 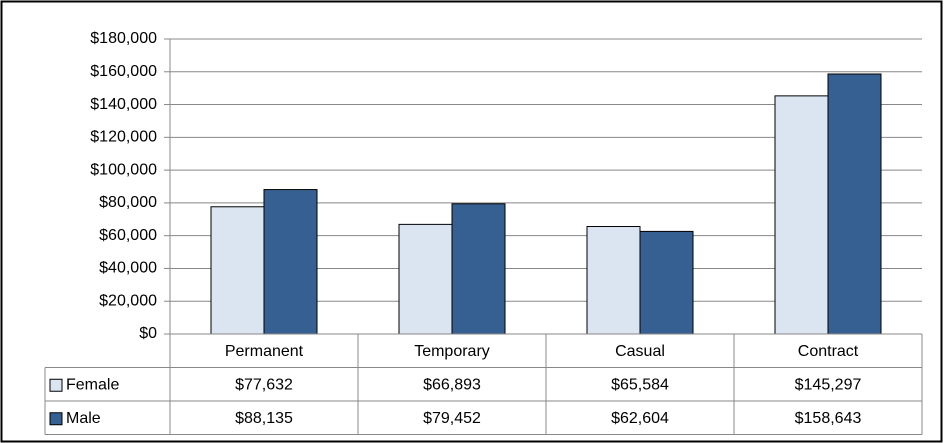 I want to click on data-label: $62,604, so click(x=640, y=418).